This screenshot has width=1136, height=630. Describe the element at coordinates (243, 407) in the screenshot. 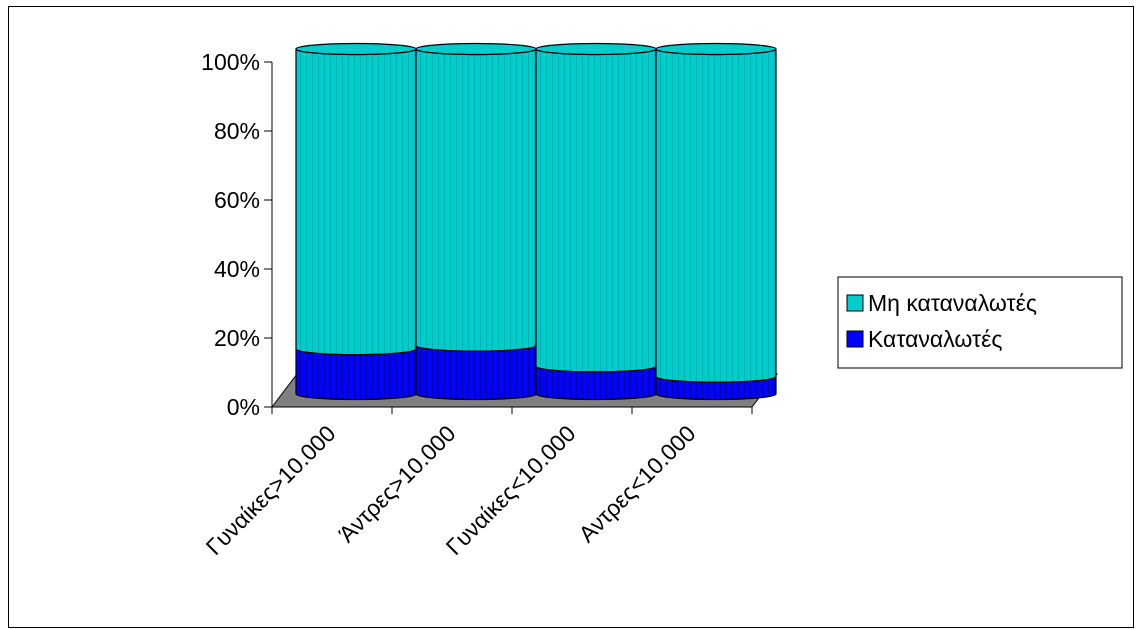

I see `y-tick-label: 0%` at that location.